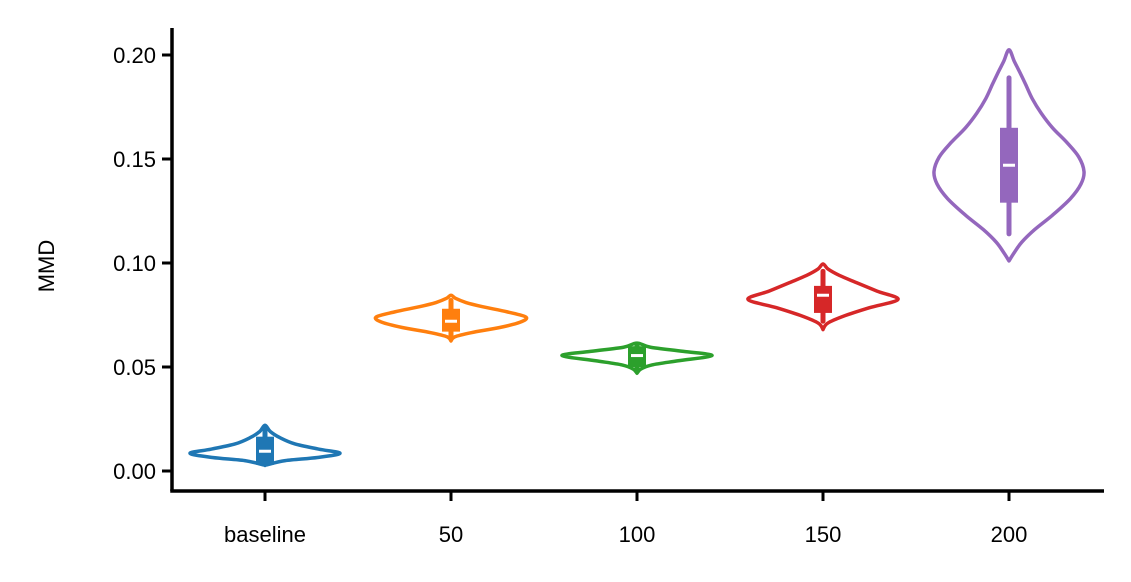  I want to click on x-tick-label: baseline, so click(265, 534).